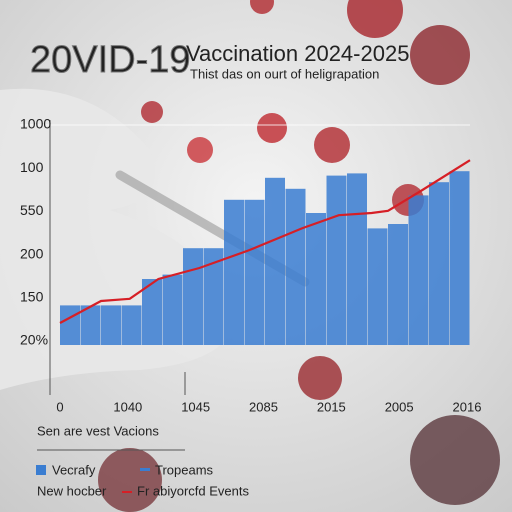 The height and width of the screenshot is (512, 512). What do you see at coordinates (263, 406) in the screenshot?
I see `x-tick-label: 2085` at bounding box center [263, 406].